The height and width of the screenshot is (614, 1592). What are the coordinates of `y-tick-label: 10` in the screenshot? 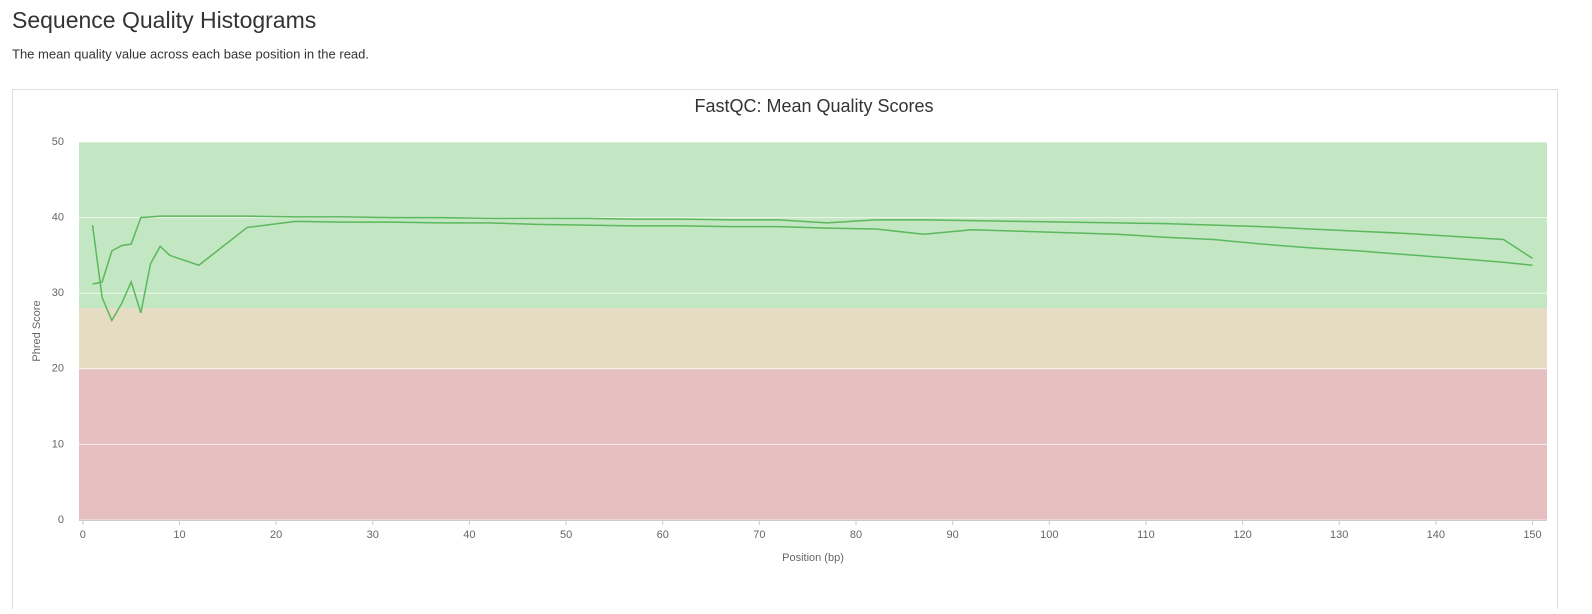 It's located at (58, 444).